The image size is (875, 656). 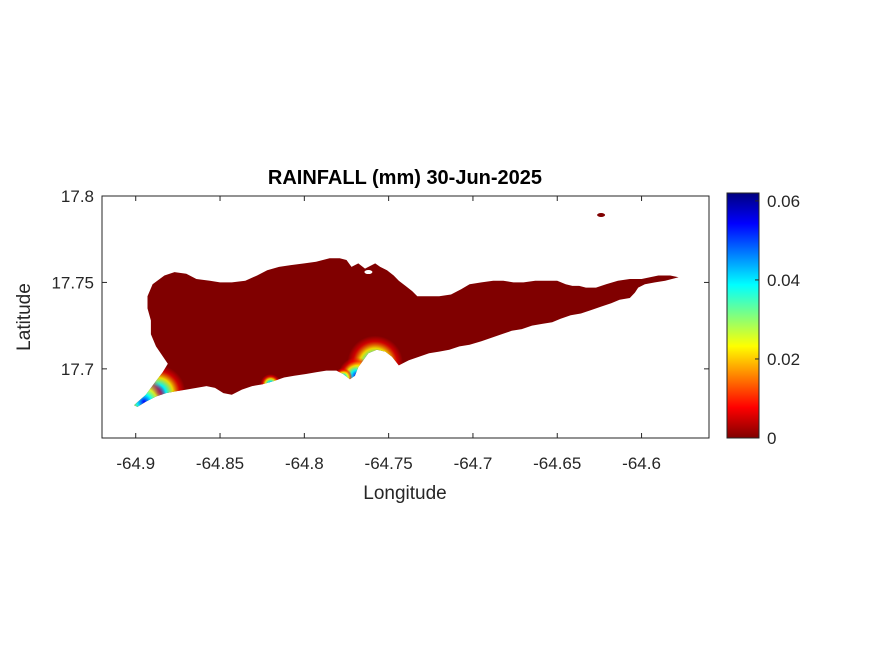 What do you see at coordinates (304, 463) in the screenshot?
I see `x-tick-label: -64.8` at bounding box center [304, 463].